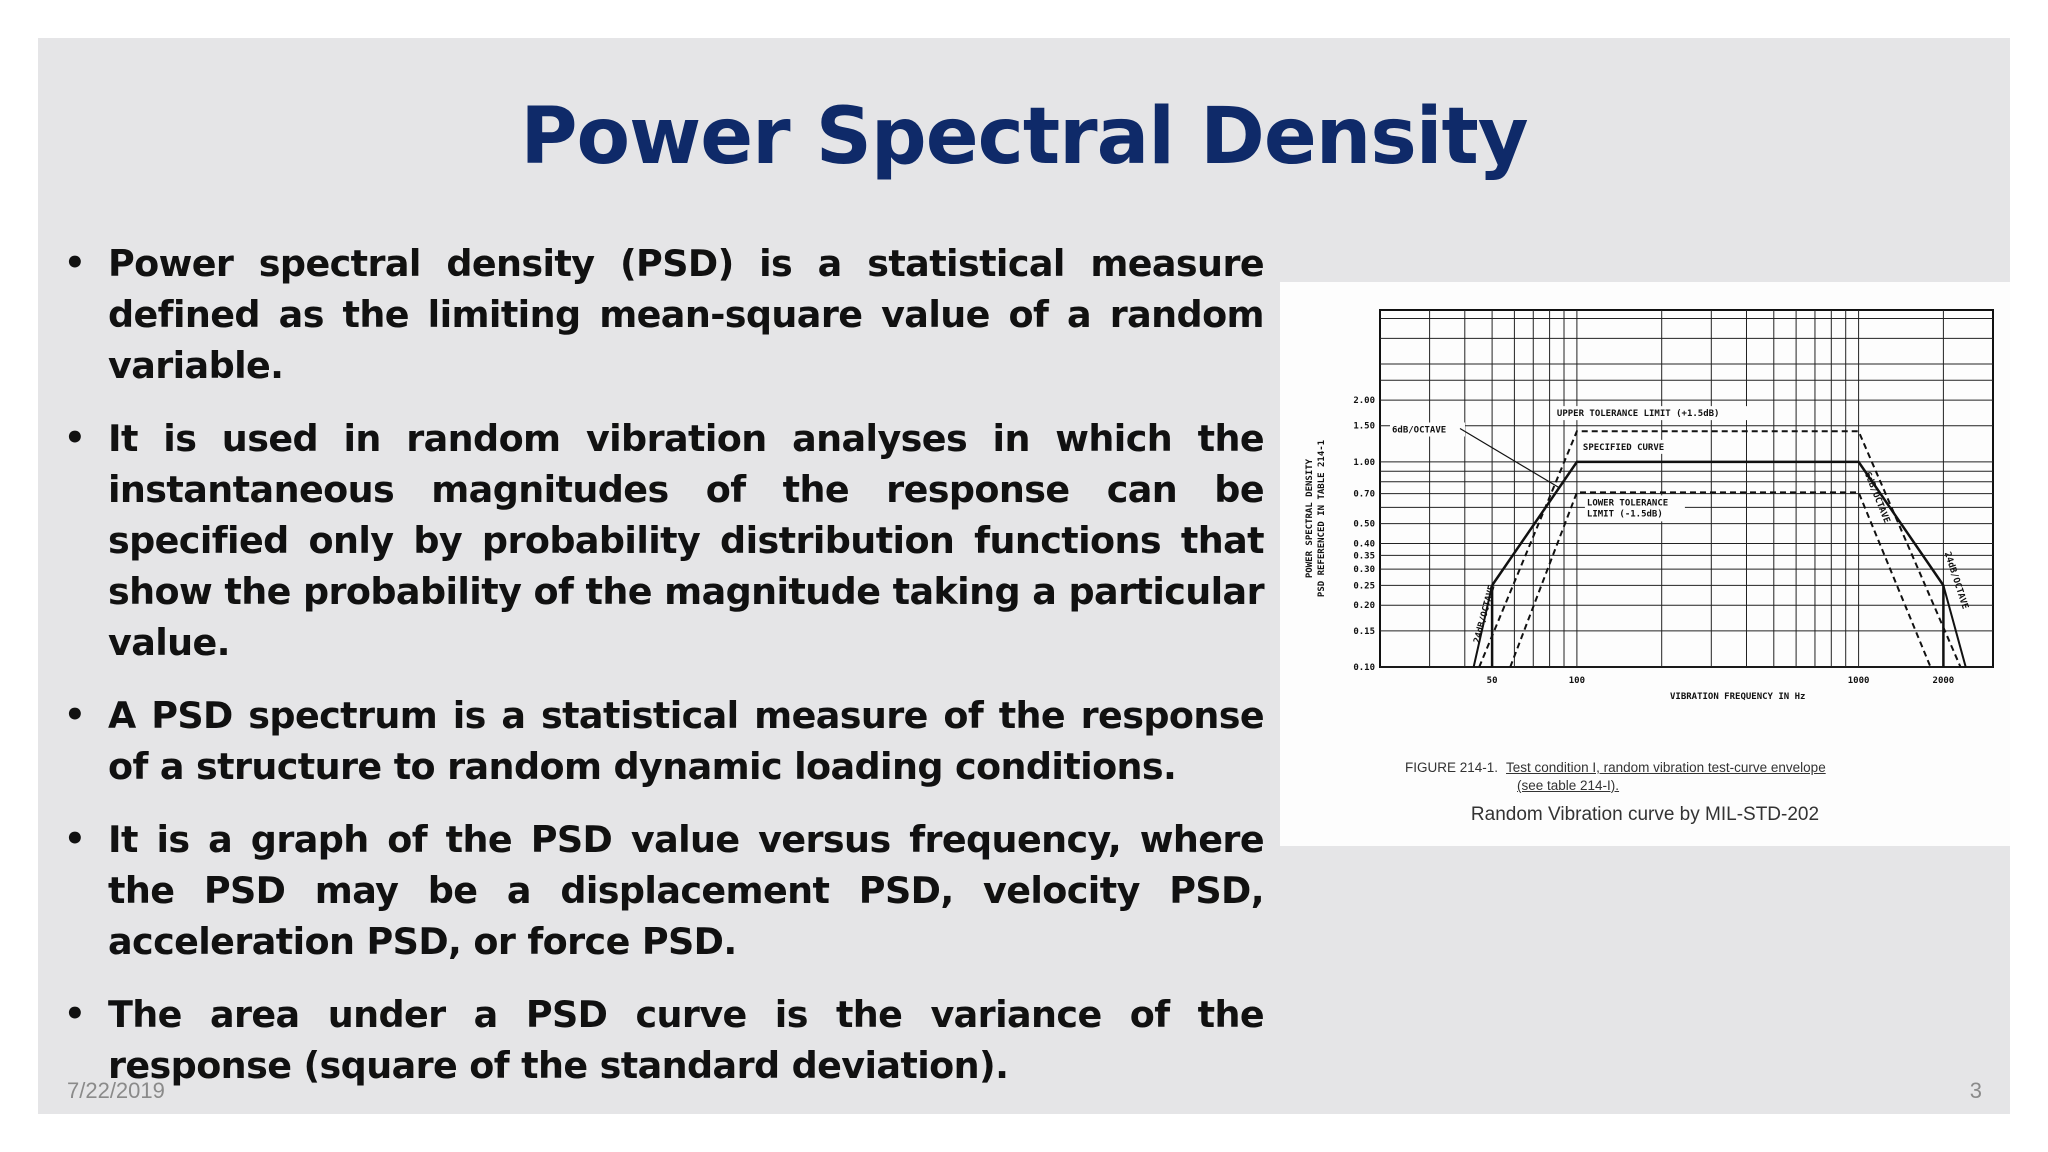 The image size is (2048, 1152). I want to click on x-tick-label: 1000, so click(1859, 681).